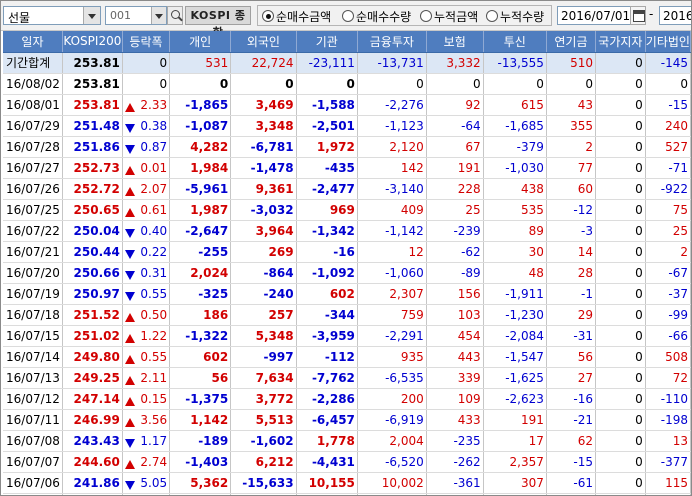 This screenshot has height=496, width=692. What do you see at coordinates (515, 378) in the screenshot?
I see `cell-trust: -1,625` at bounding box center [515, 378].